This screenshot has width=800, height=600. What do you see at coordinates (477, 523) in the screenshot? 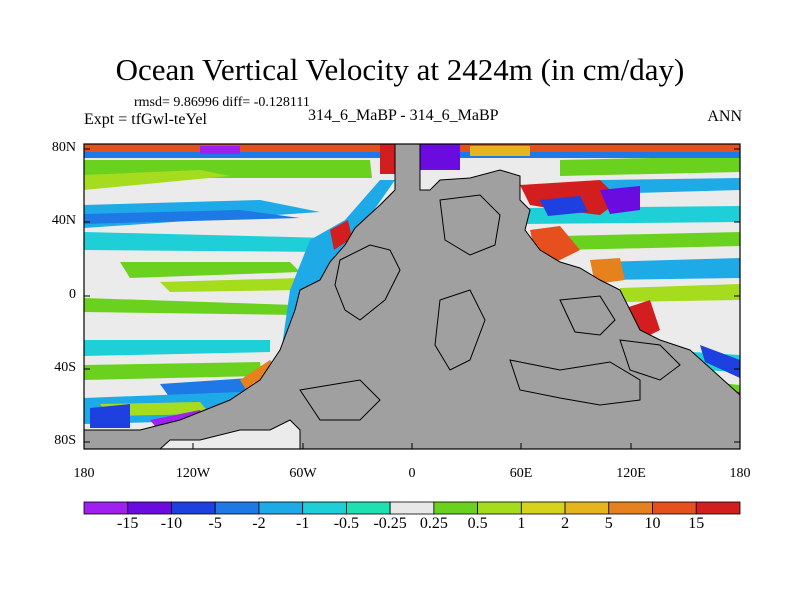
I see `colorbar-label: 0.5` at bounding box center [477, 523].